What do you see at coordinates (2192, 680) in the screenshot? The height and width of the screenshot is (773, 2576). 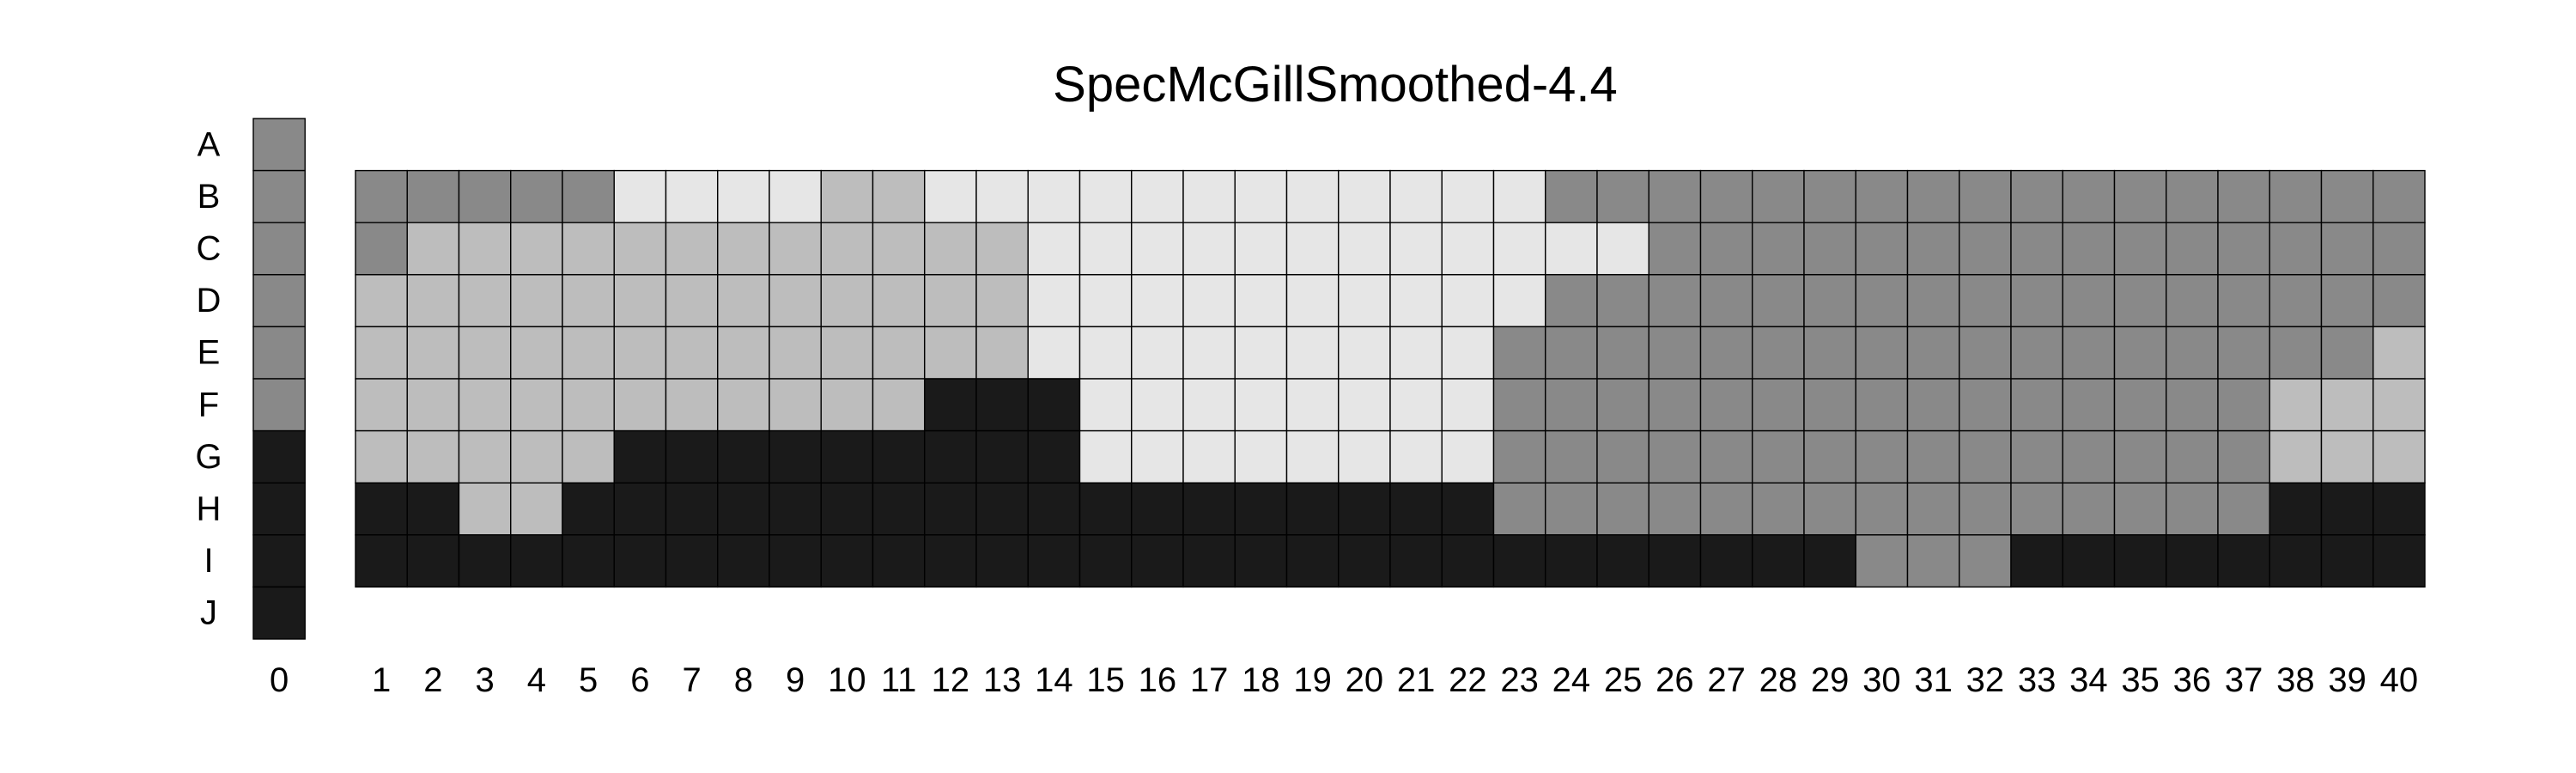 I see `column-label-36: 36` at bounding box center [2192, 680].